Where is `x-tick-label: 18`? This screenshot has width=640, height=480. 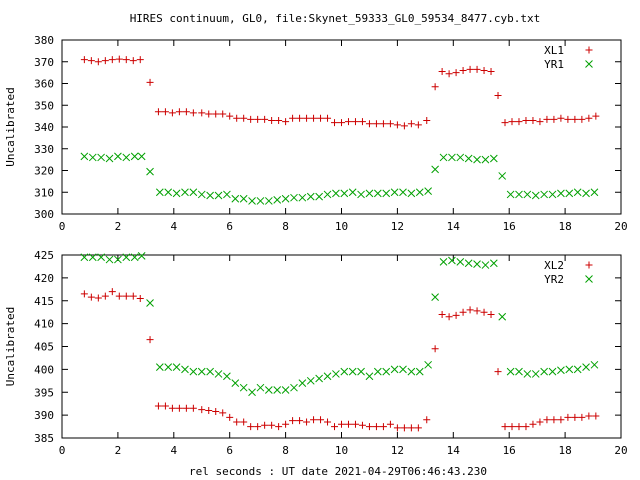
x-tick-label: 18 is located at coordinates (564, 450).